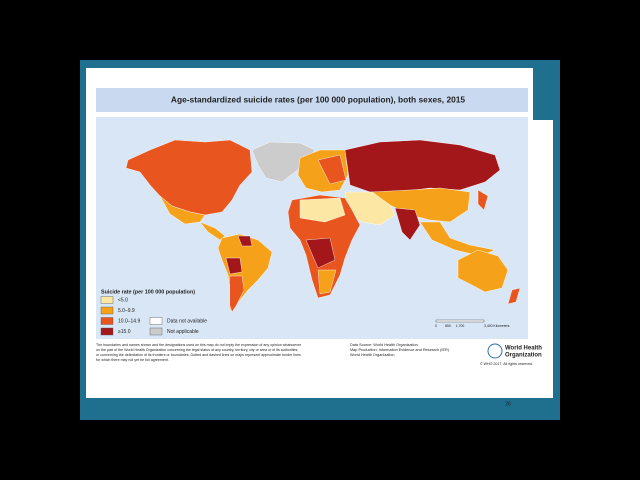  I want to click on source-line: World Health Organization, so click(372, 355).